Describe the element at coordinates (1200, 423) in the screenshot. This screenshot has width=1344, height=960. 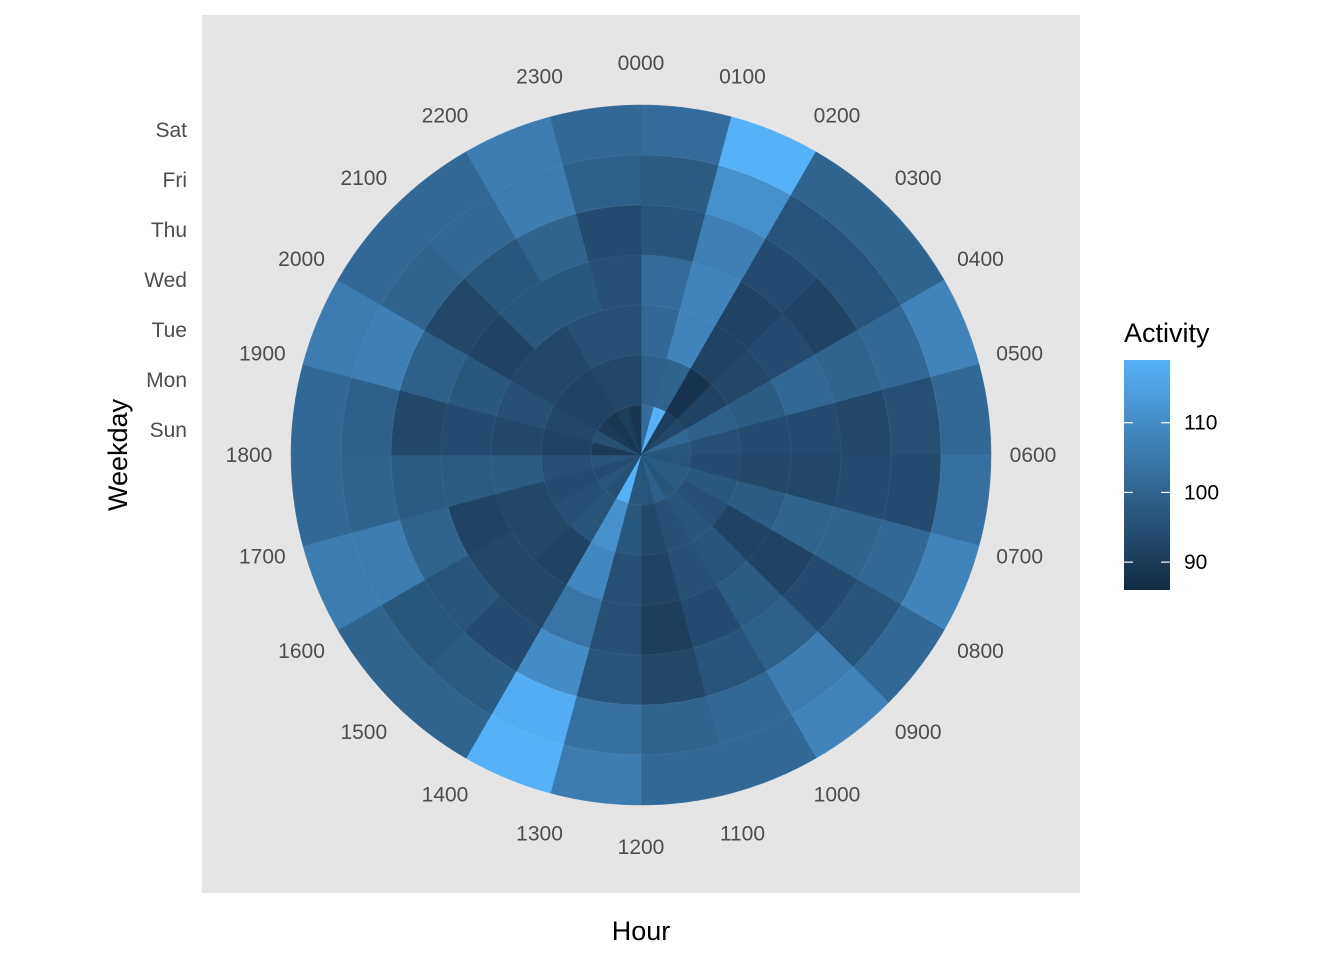
I see `colorbar-tick-label: 110` at that location.